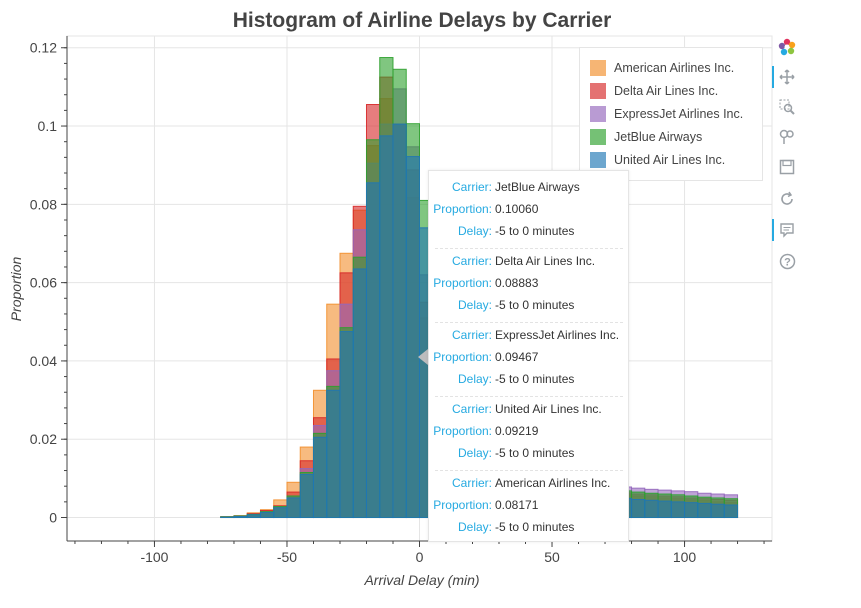  I want to click on y-tick-label: 0, so click(53, 518).